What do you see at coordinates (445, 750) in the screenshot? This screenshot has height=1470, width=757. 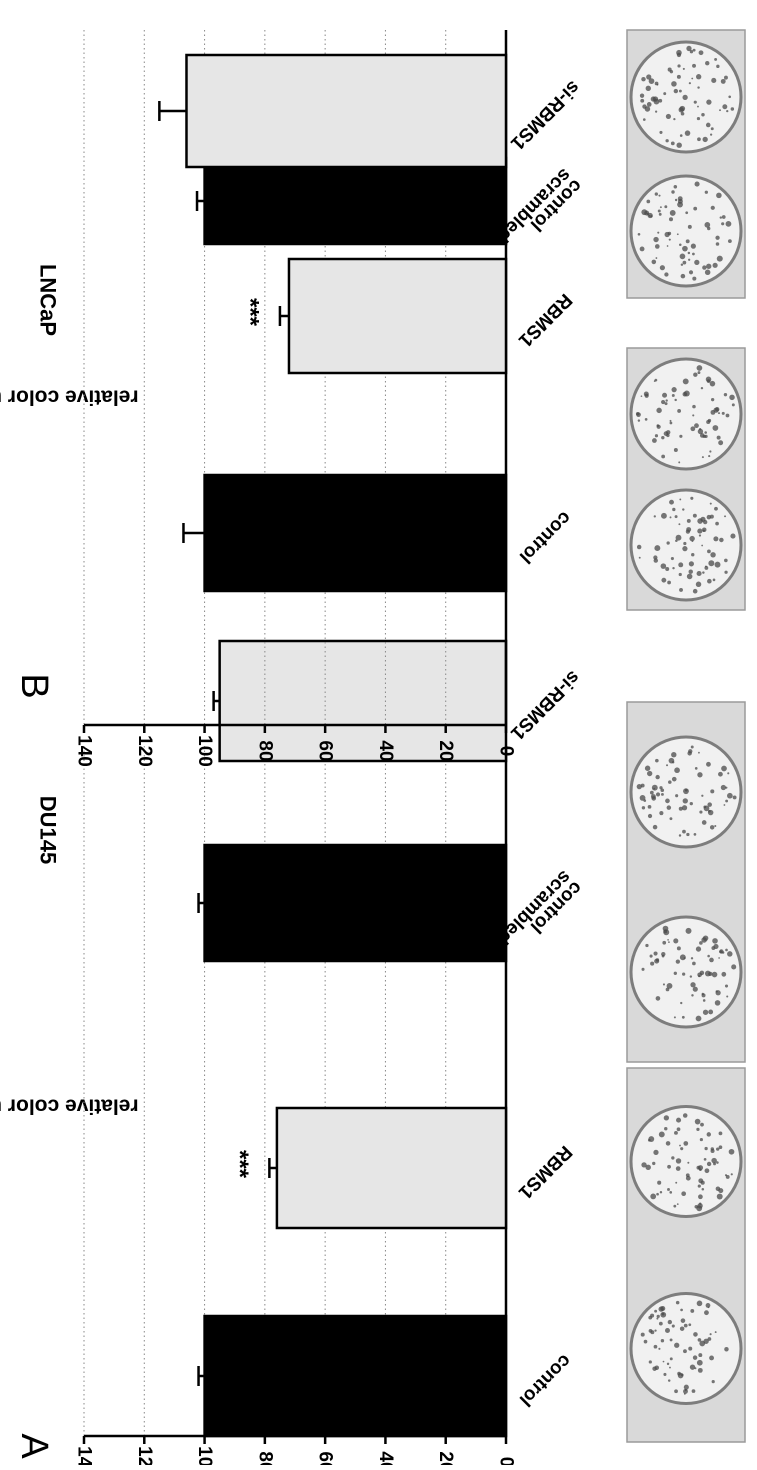 I see `panel-b-tick-label: 20` at bounding box center [445, 750].